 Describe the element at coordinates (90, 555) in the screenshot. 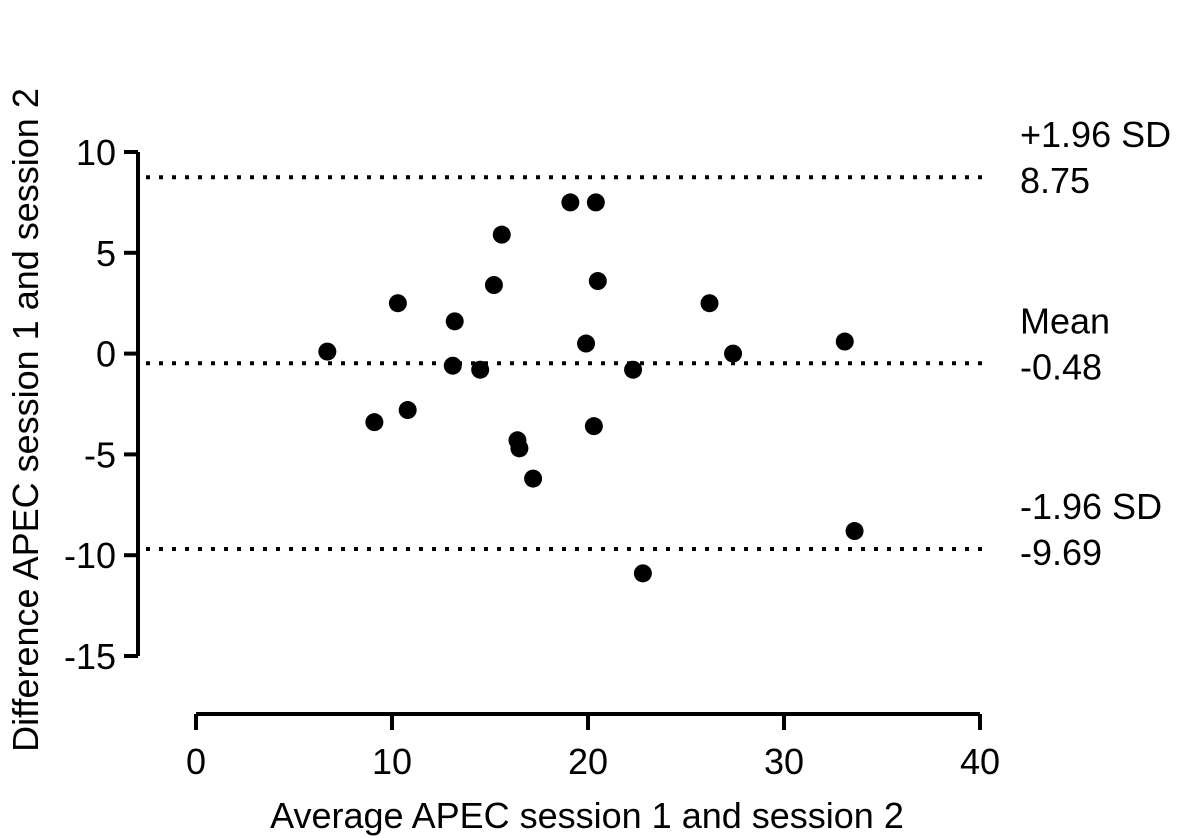

I see `y-tick-label: -10` at that location.